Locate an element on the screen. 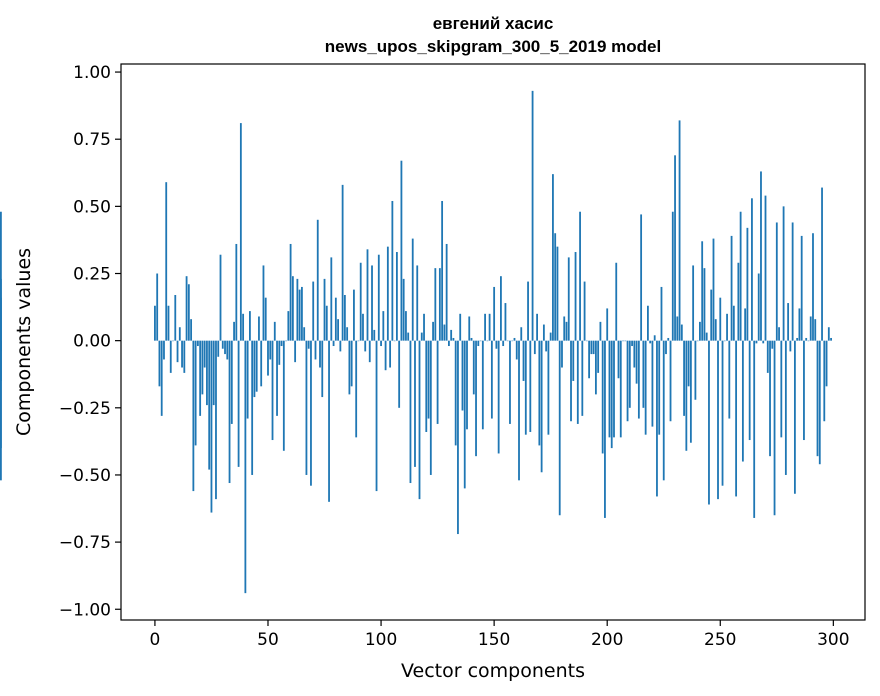  y-tick-label: 0.00 is located at coordinates (92, 342).